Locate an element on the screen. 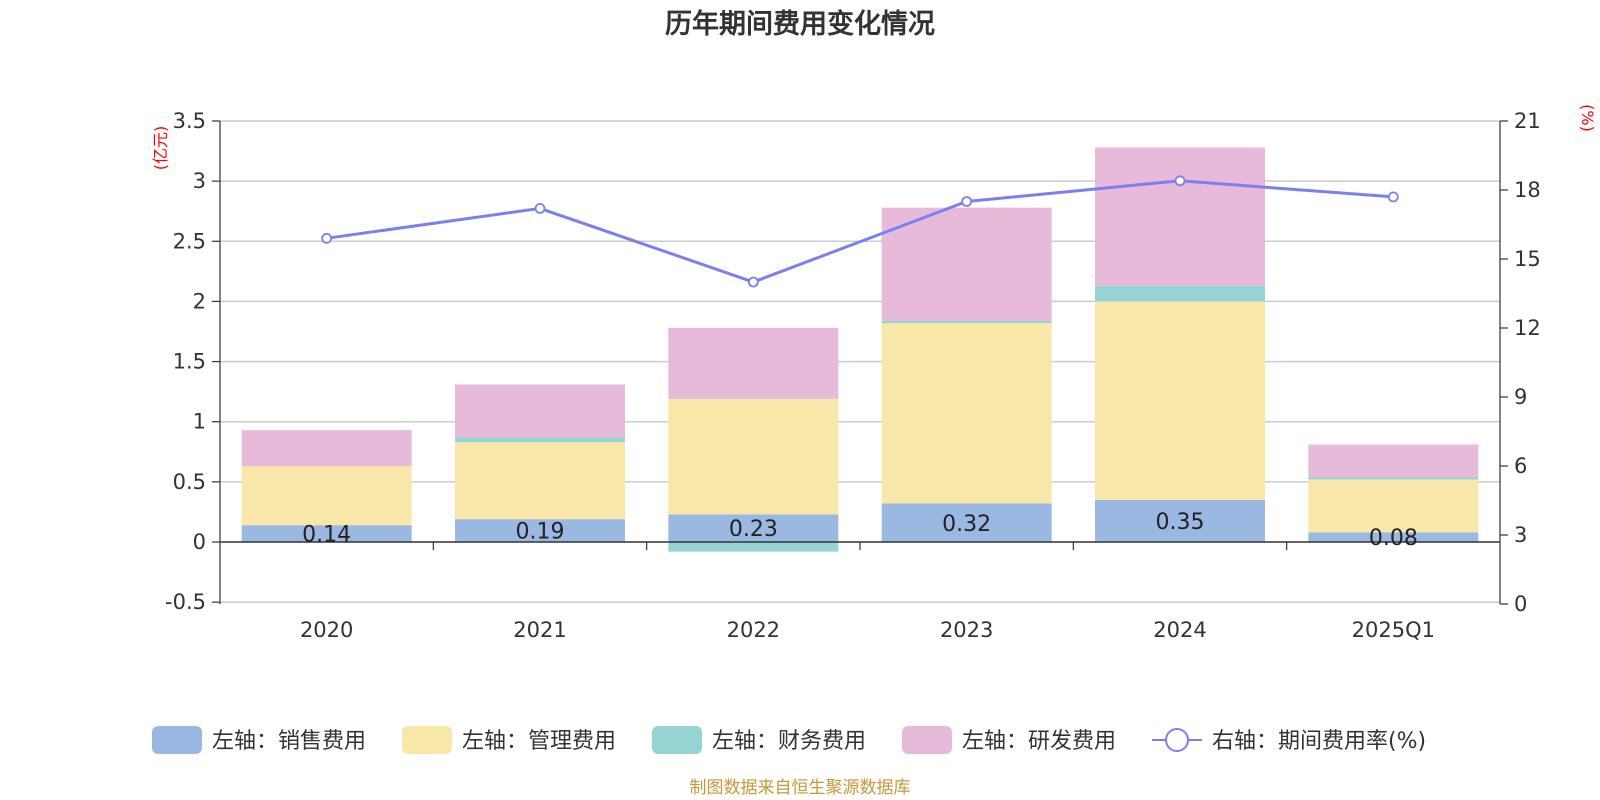 This screenshot has width=1600, height=800. rate-line is located at coordinates (860, 231).